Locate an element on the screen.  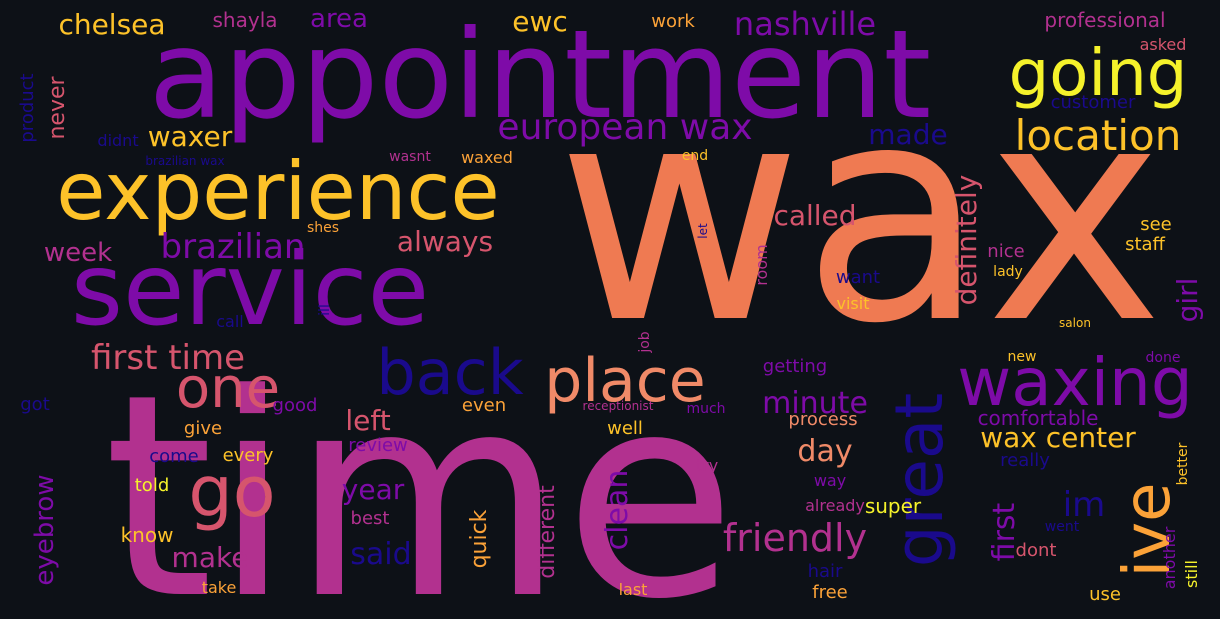
word-even: even is located at coordinates (484, 405).